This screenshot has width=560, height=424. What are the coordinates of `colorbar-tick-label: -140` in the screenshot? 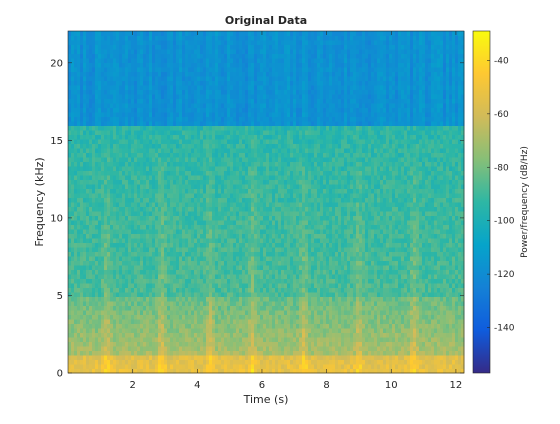 It's located at (504, 329).